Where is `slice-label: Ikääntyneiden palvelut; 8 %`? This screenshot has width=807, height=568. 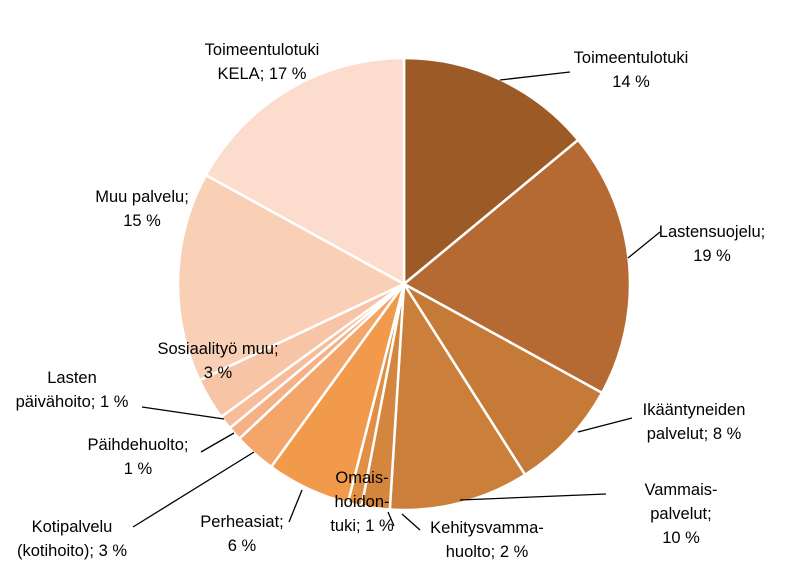 slice-label: Ikääntyneiden palvelut; 8 % is located at coordinates (694, 422).